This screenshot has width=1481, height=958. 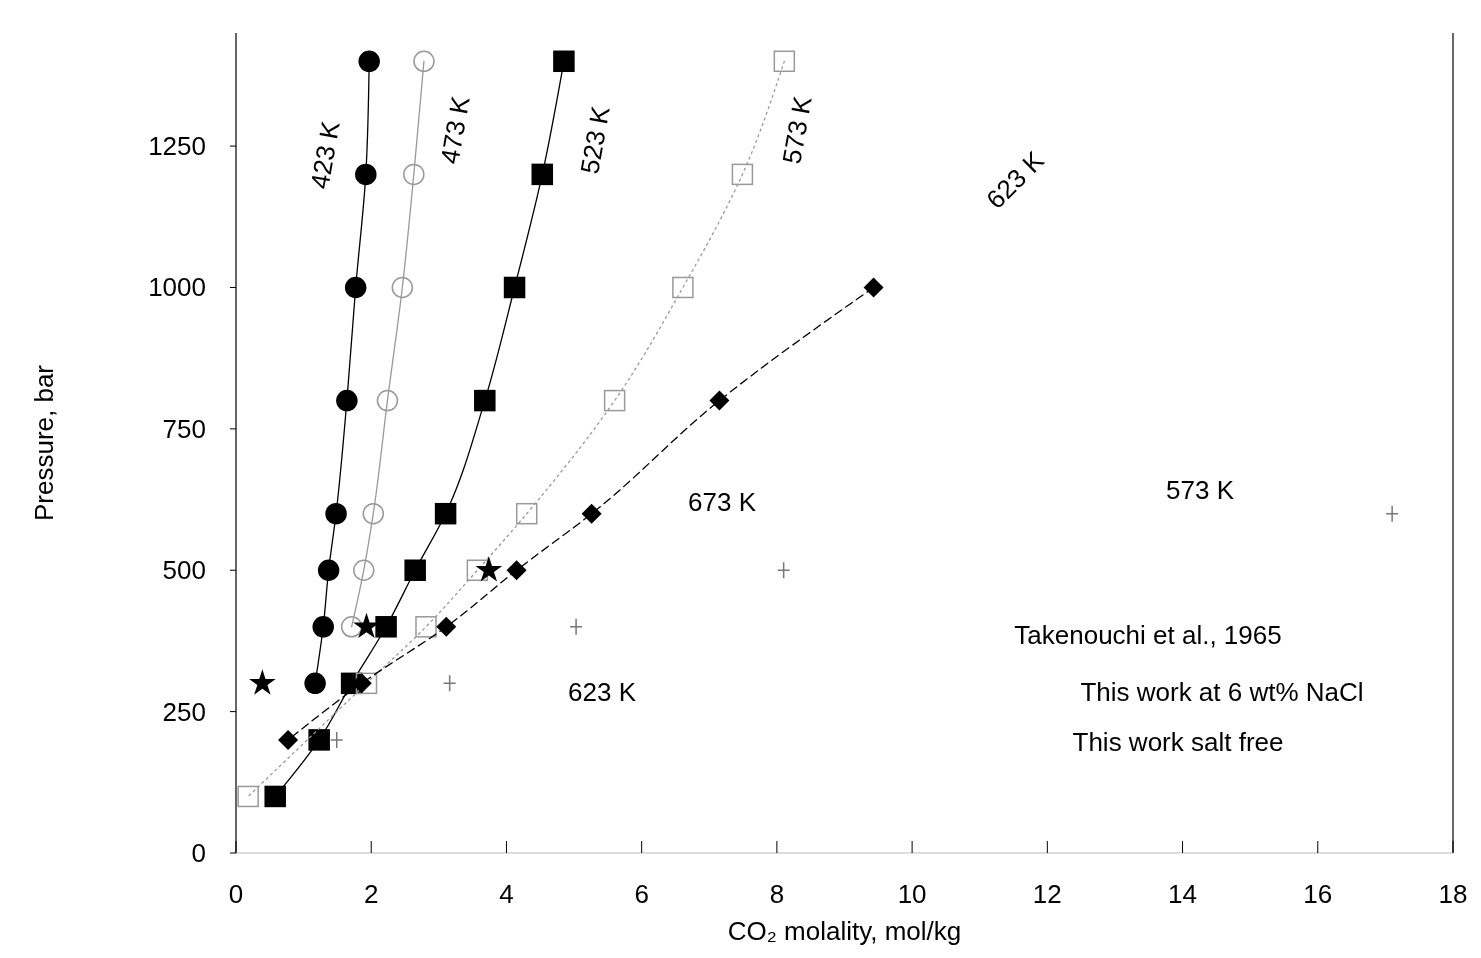 I want to click on y-tick-label: 1250, so click(x=177, y=146).